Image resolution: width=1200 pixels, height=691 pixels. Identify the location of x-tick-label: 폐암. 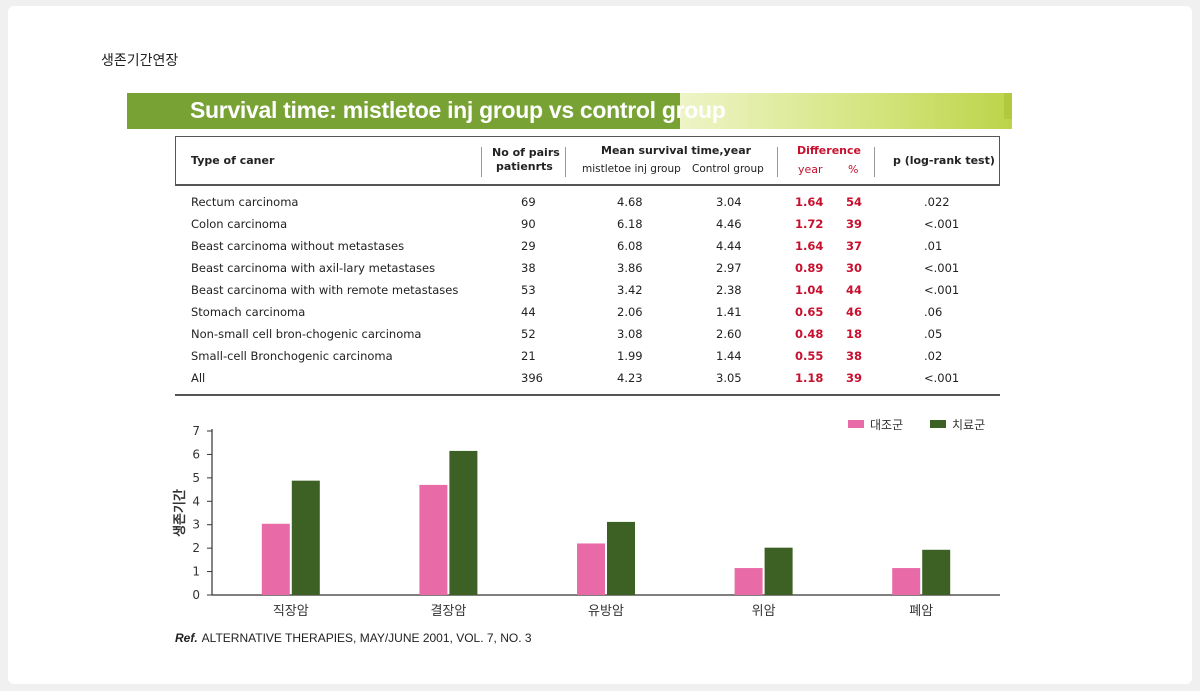
(921, 611).